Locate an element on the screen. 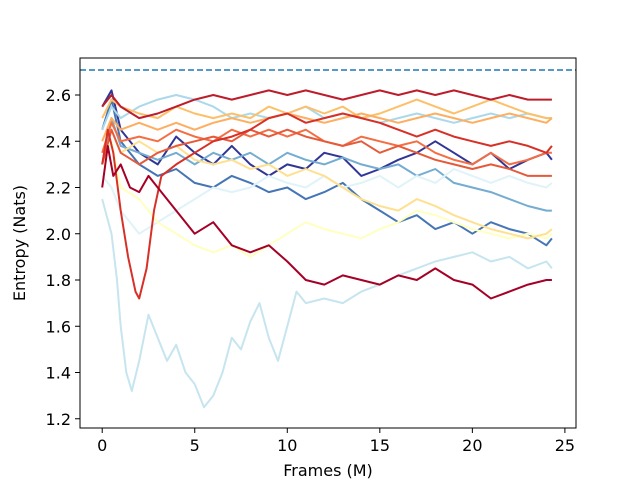  y-axis-ticks: 1.2 1.4 1.6 1.8 2.0 2.2 2.4 2.6 is located at coordinates (63, 257).